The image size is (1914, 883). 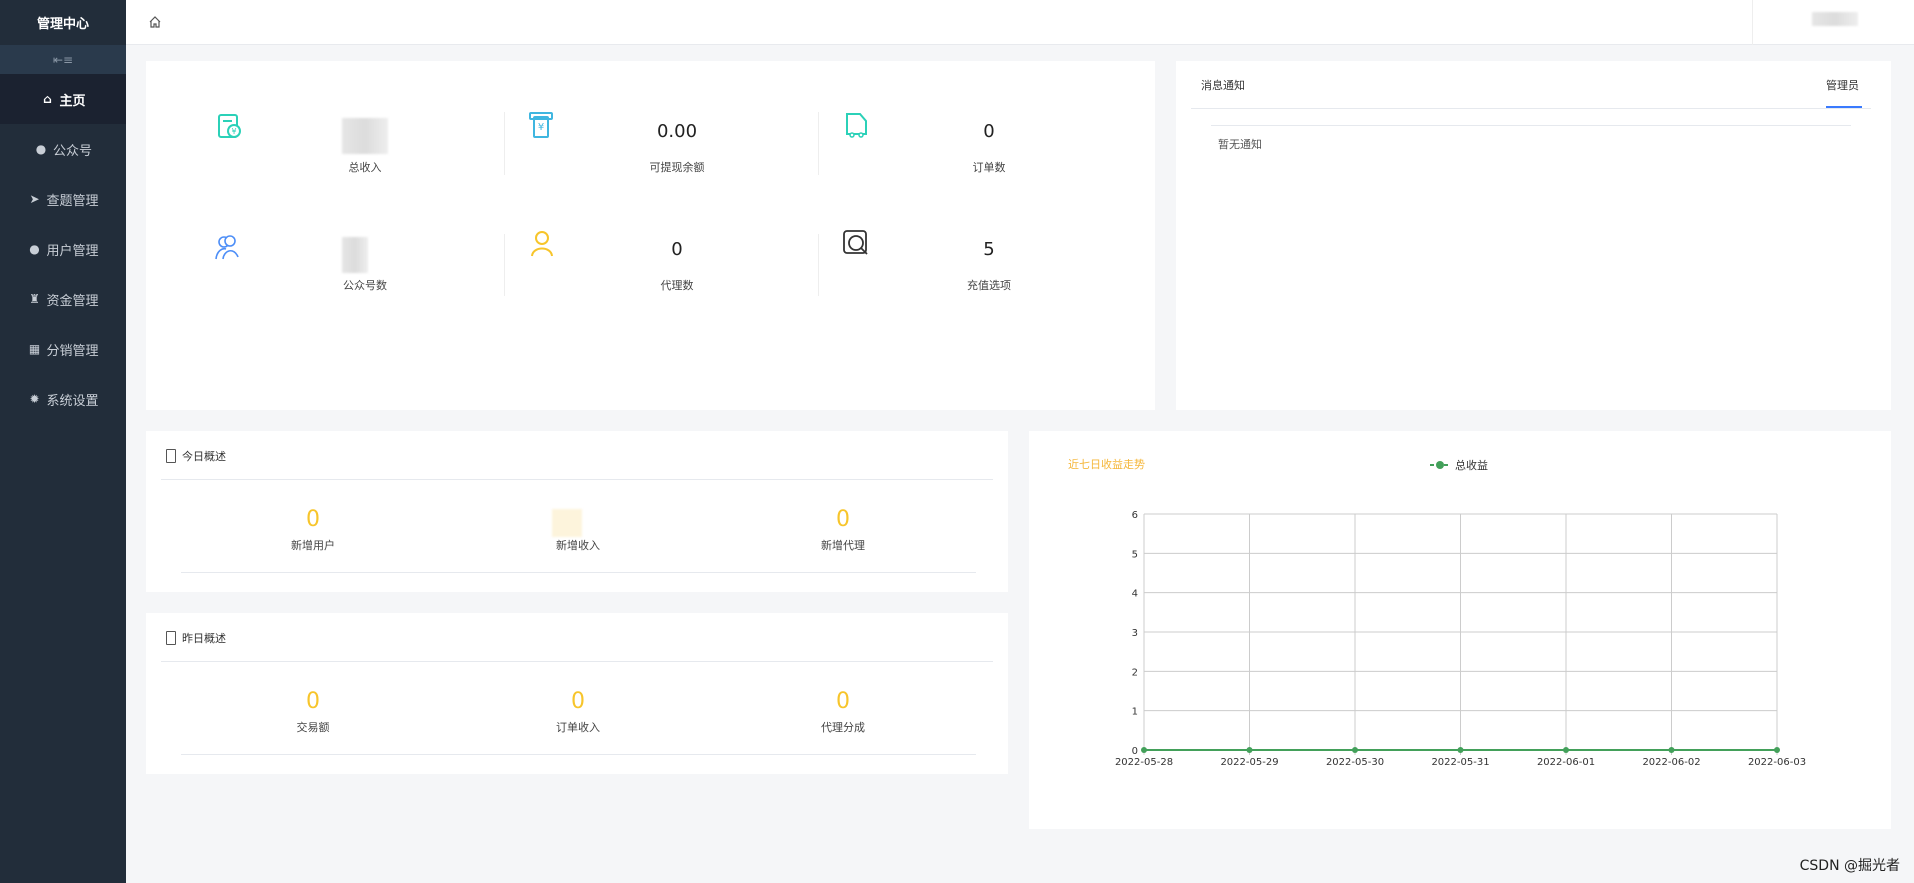 What do you see at coordinates (1844, 107) in the screenshot?
I see `tab-active-indicator` at bounding box center [1844, 107].